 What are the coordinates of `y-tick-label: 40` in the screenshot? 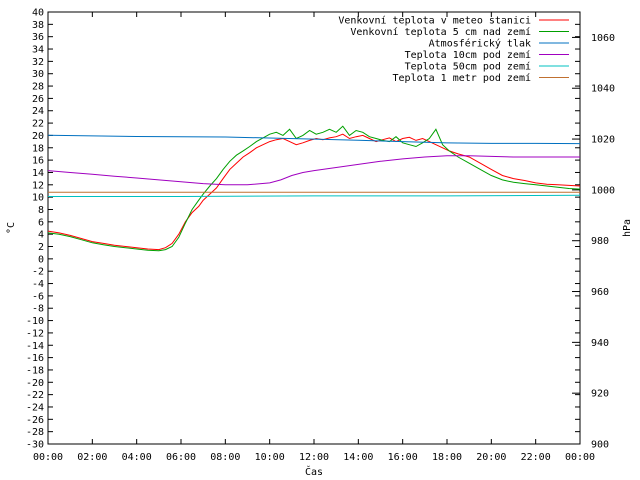 It's located at (38, 13).